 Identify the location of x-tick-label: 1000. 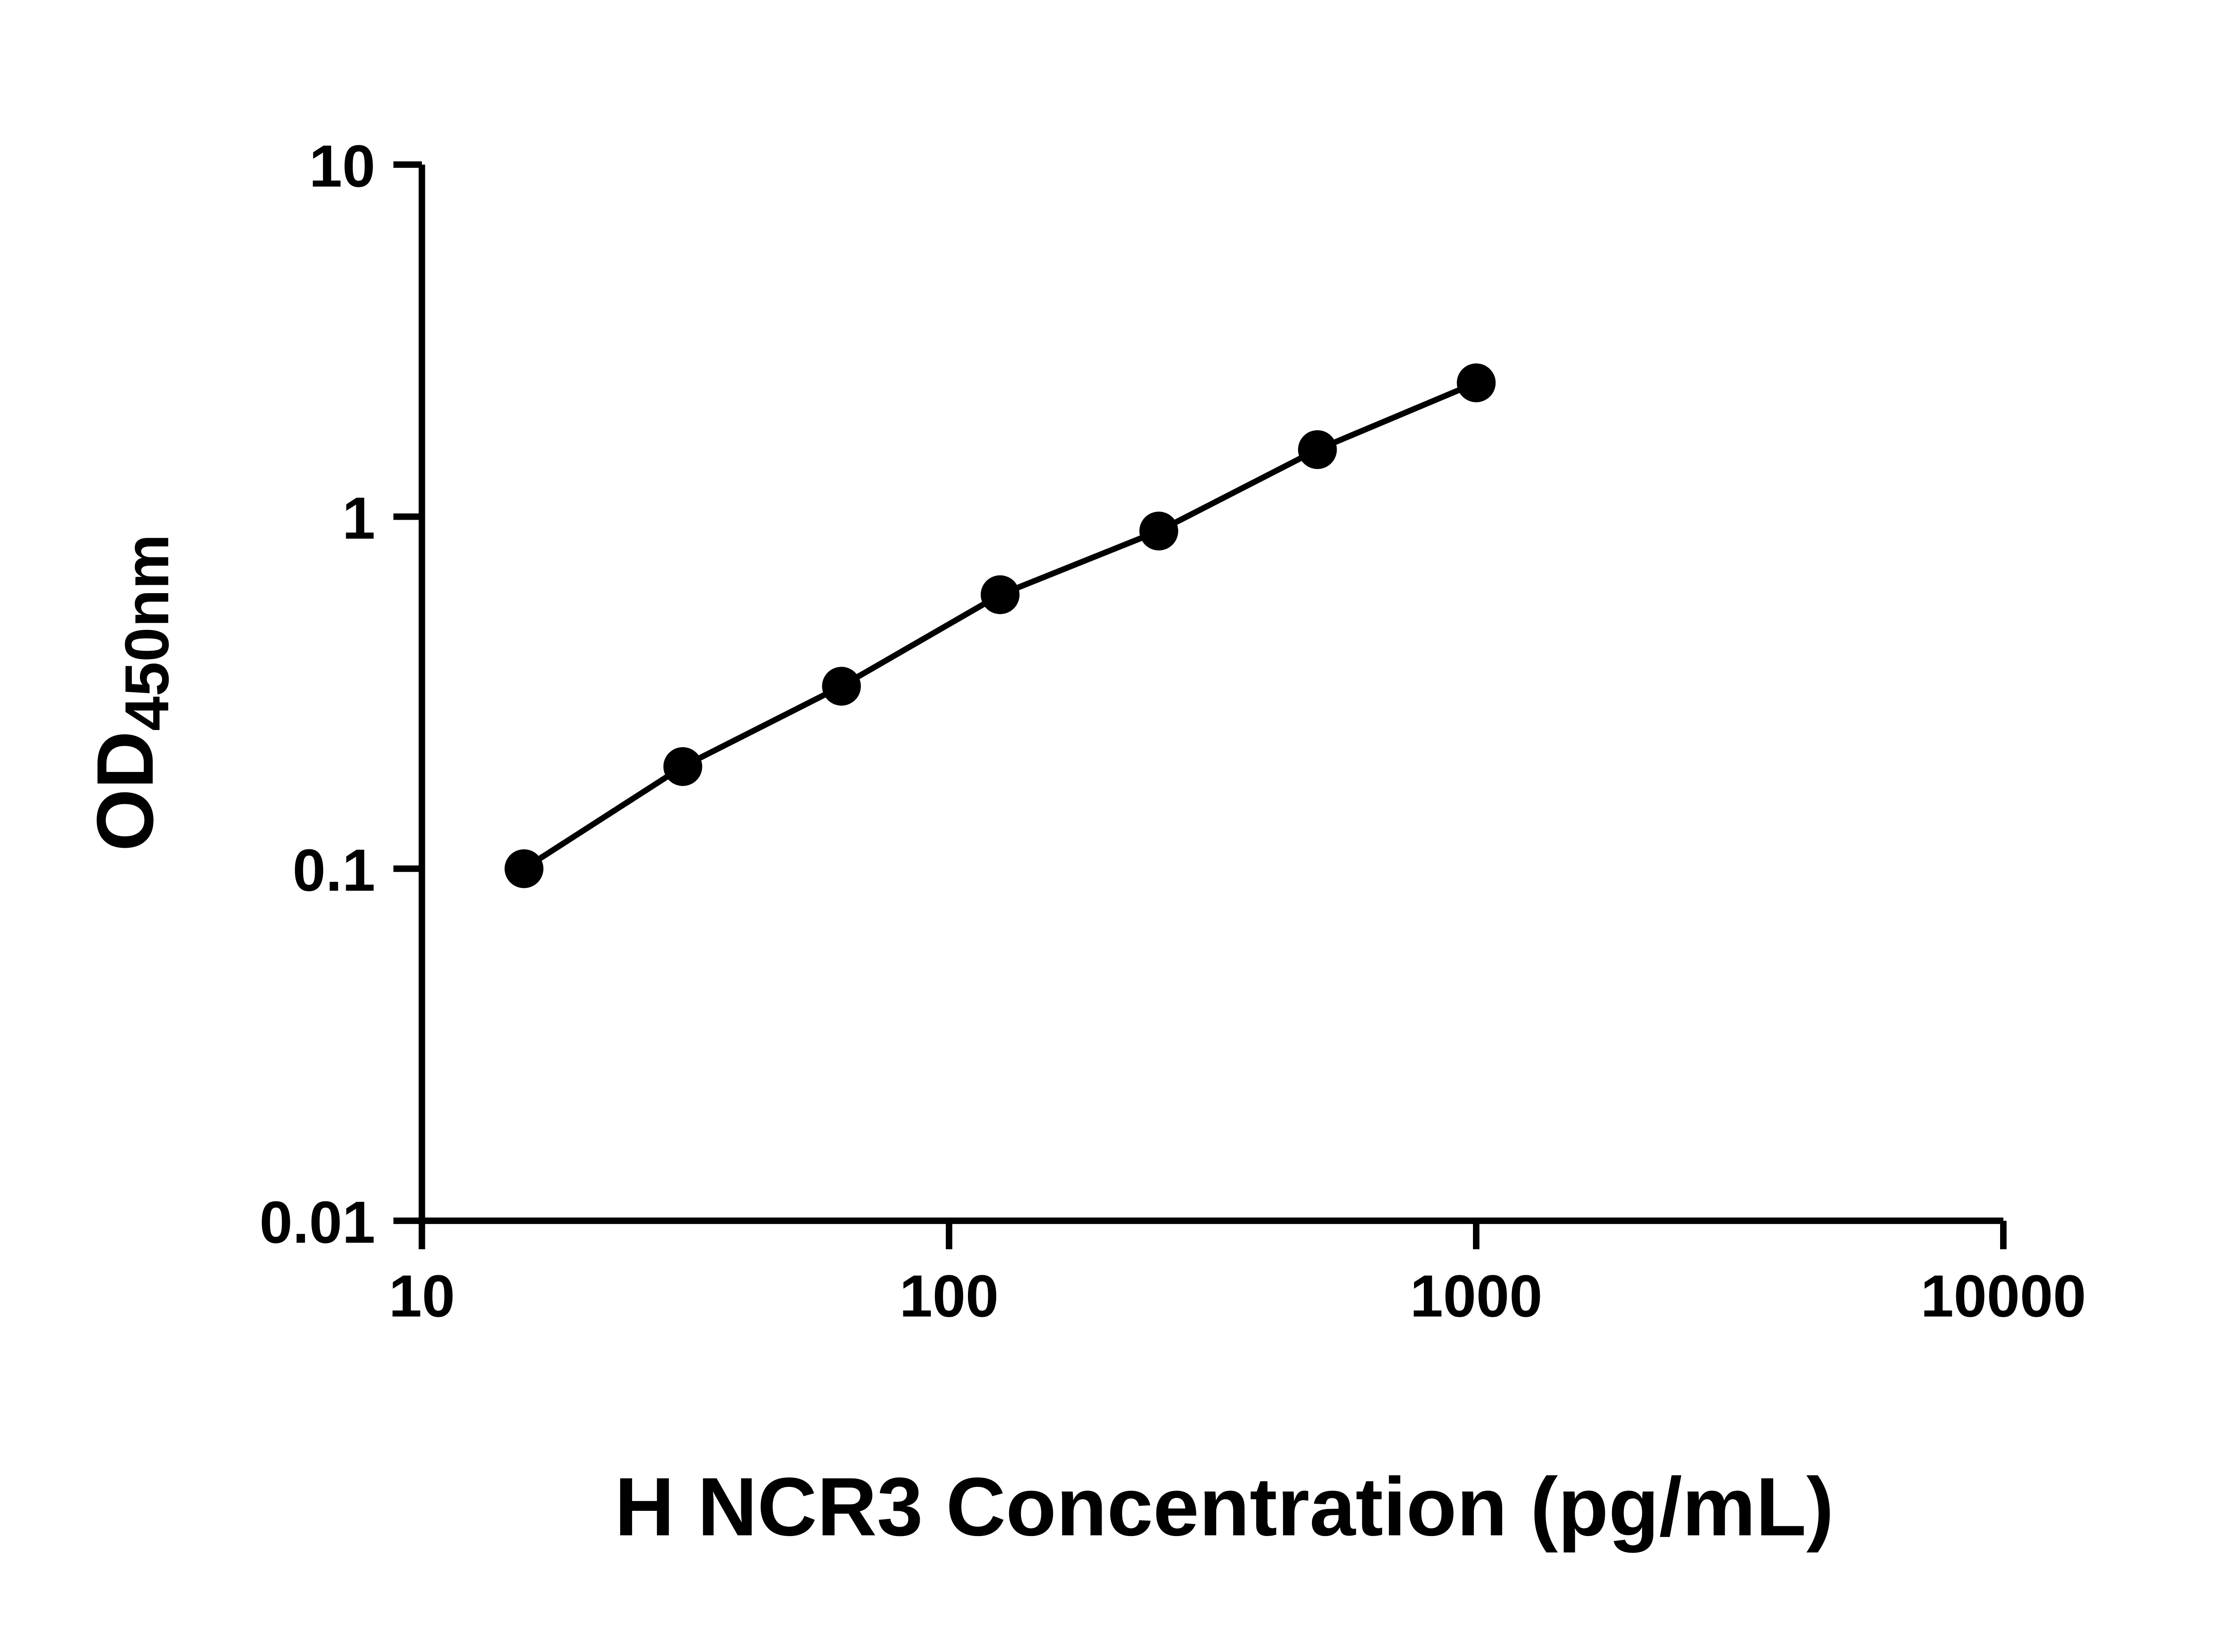
(1476, 1295).